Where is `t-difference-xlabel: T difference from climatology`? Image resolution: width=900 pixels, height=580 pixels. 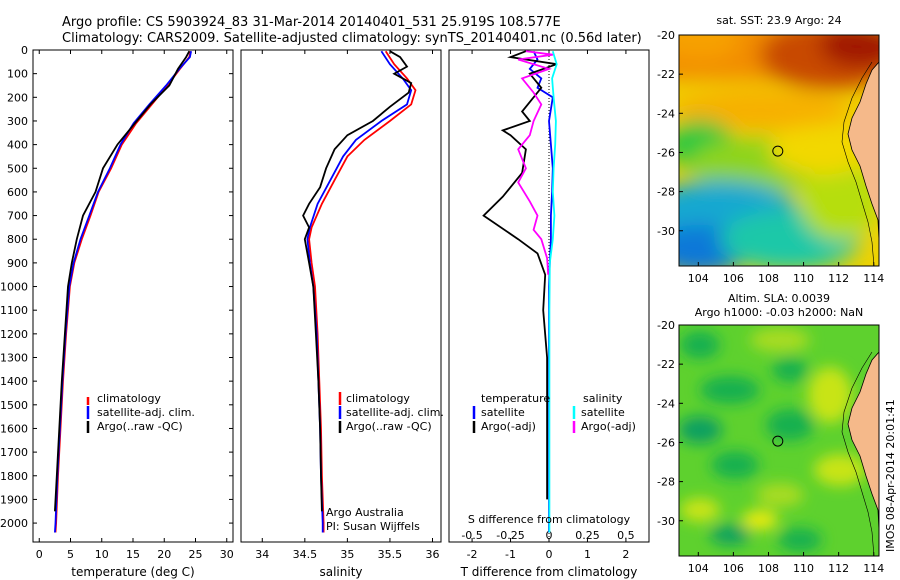
t-difference-xlabel: T difference from climatology is located at coordinates (549, 572).